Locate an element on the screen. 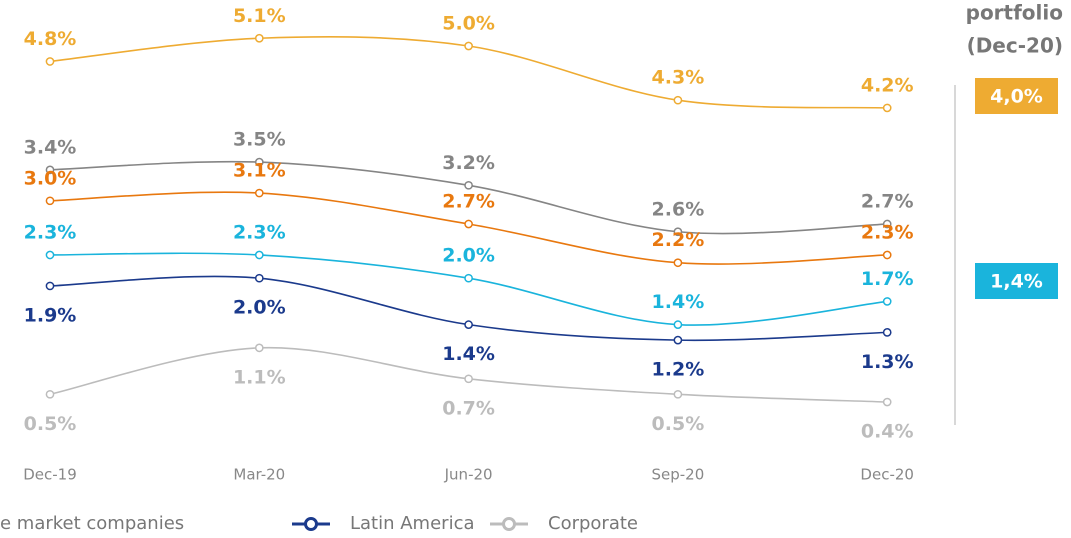 This screenshot has height=538, width=1071. x-tick-label: Mar-20 is located at coordinates (259, 475).